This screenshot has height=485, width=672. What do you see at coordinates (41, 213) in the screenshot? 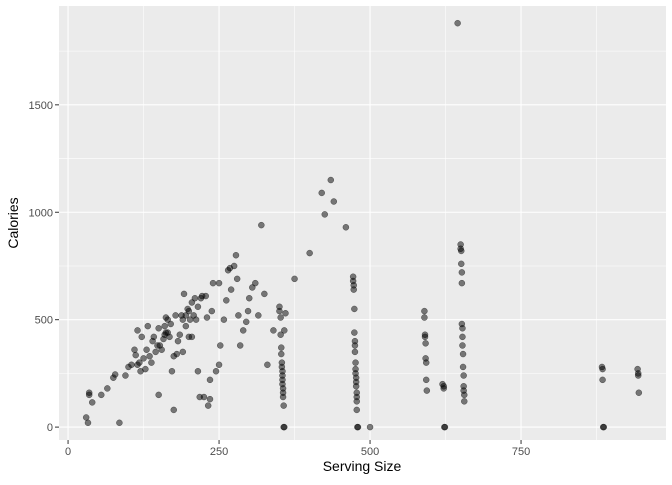
I see `y-tick-label: 1000` at bounding box center [41, 213].